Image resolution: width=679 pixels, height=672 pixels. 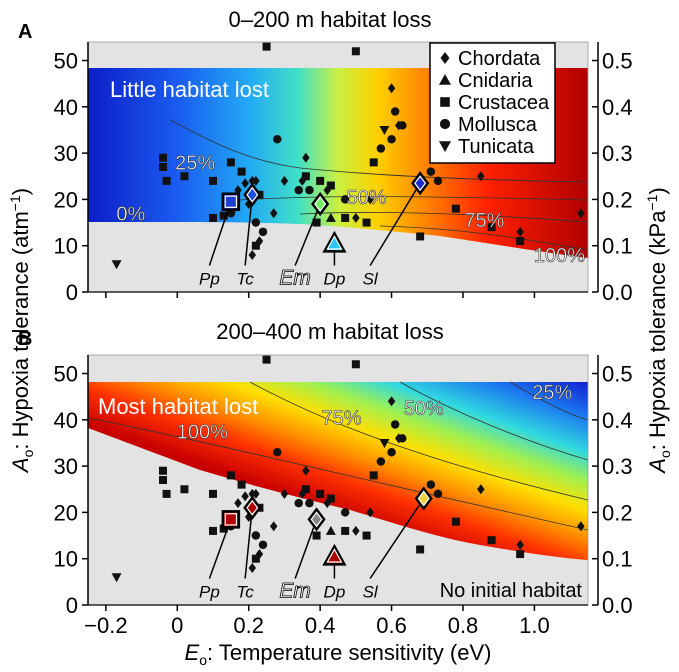 I want to click on panel-a-letter: A, so click(x=25, y=32).